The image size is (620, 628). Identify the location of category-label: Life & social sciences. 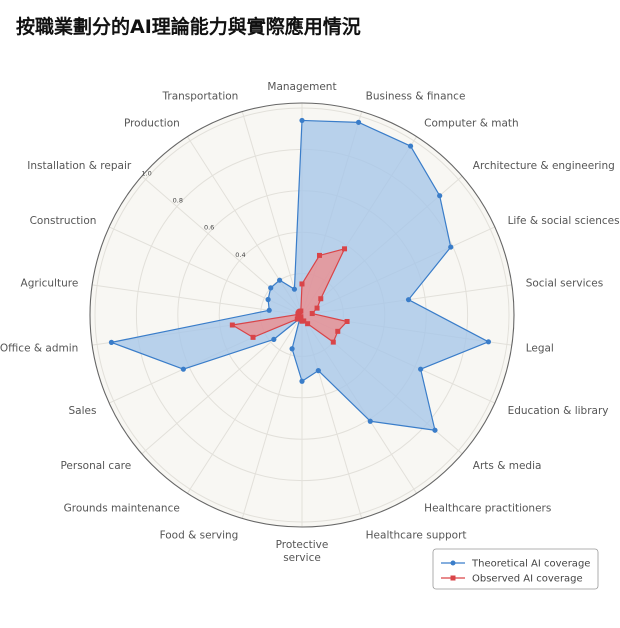
(564, 221).